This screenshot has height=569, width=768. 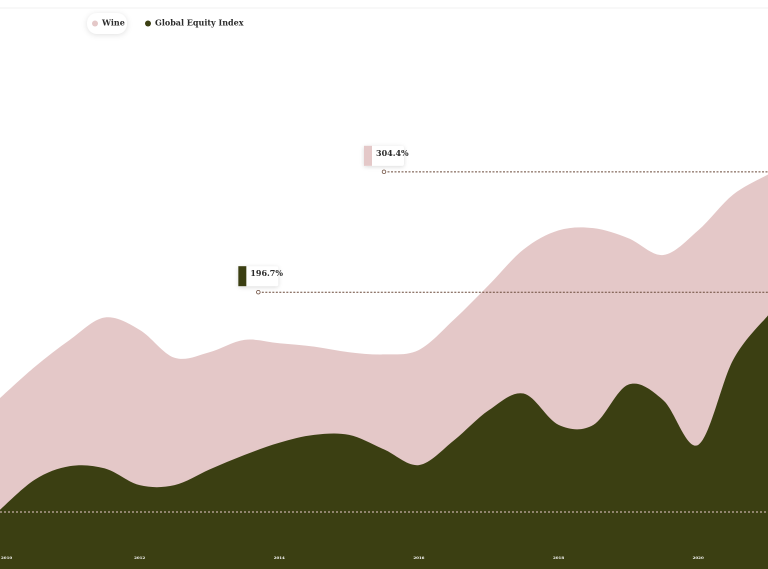 What do you see at coordinates (113, 23) in the screenshot?
I see `legend-label: Wine` at bounding box center [113, 23].